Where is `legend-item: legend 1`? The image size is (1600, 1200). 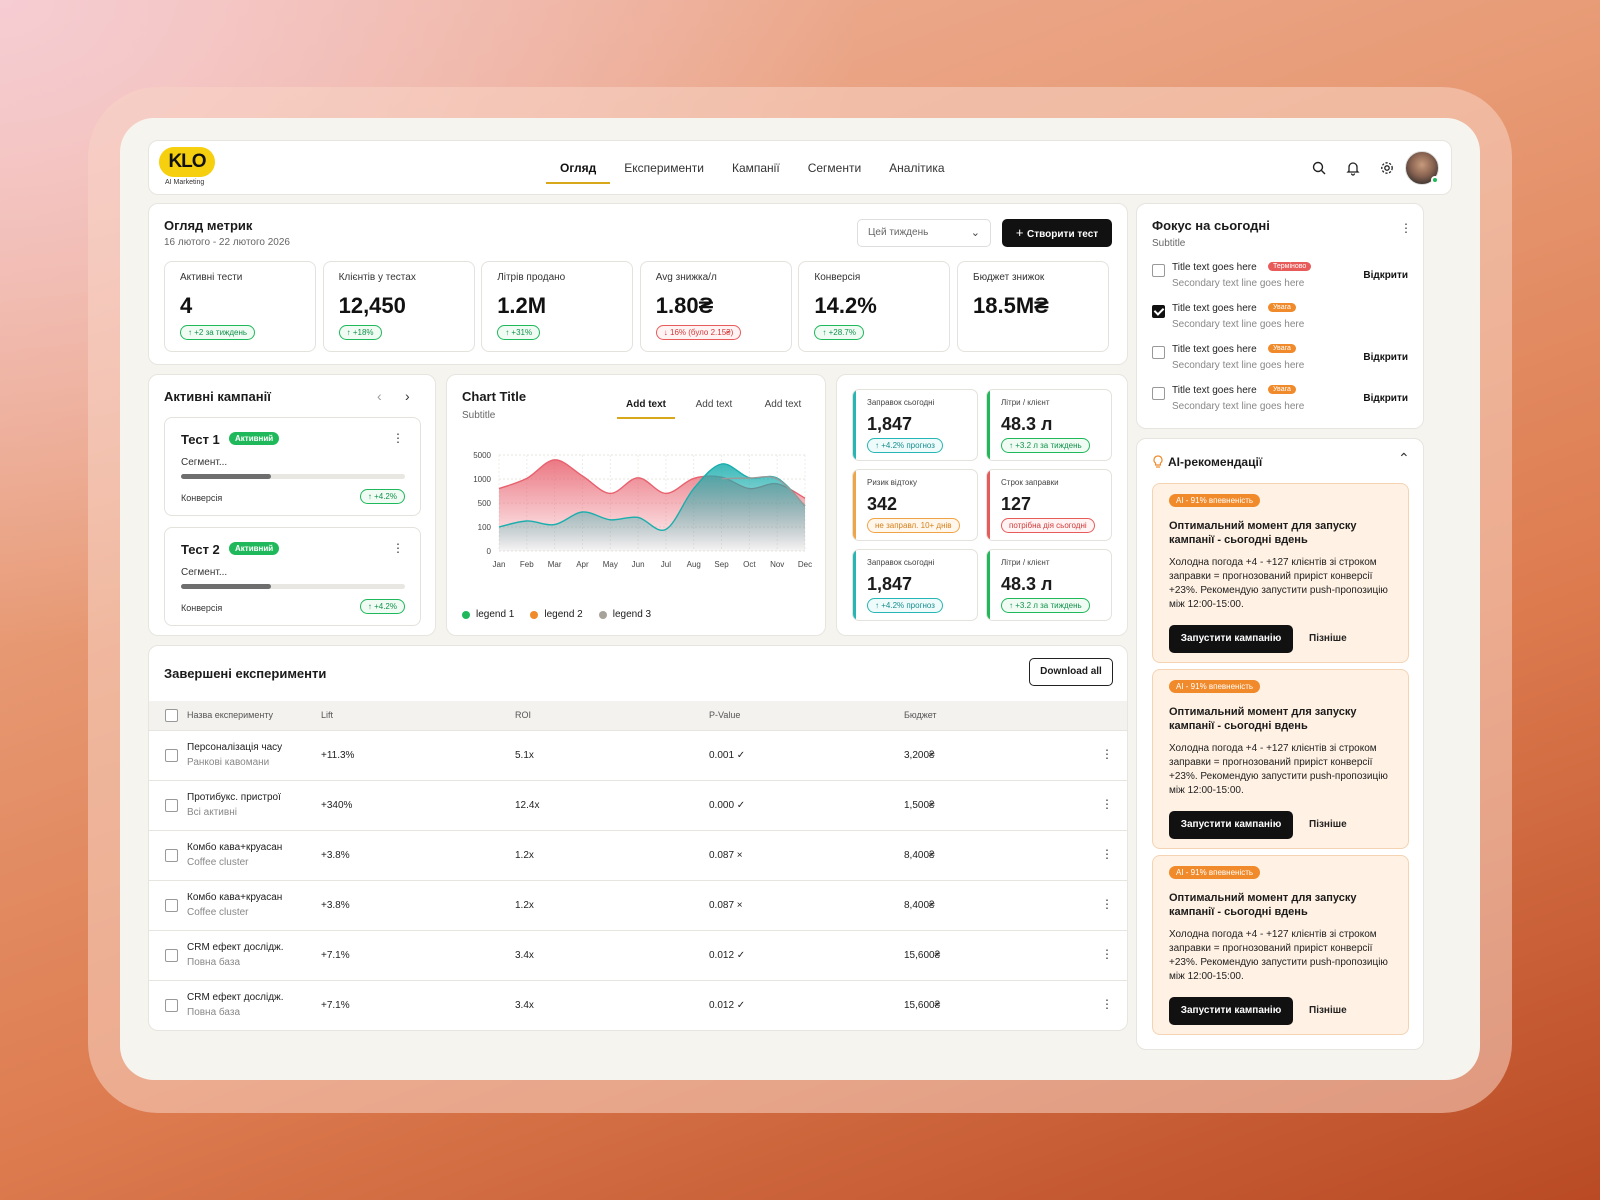
legend-item: legend 1 is located at coordinates (488, 614).